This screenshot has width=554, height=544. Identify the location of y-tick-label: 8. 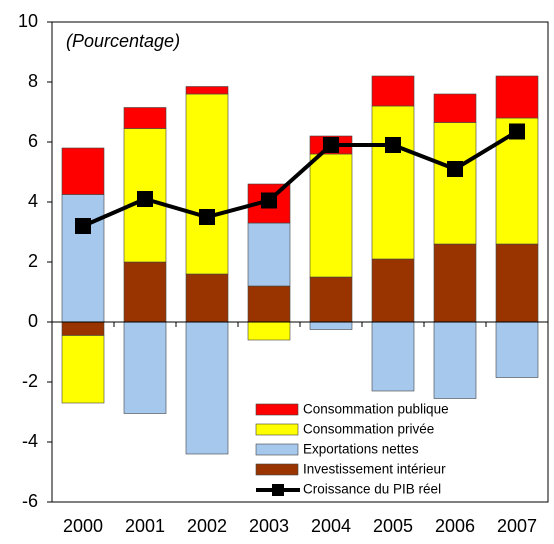
(33, 81).